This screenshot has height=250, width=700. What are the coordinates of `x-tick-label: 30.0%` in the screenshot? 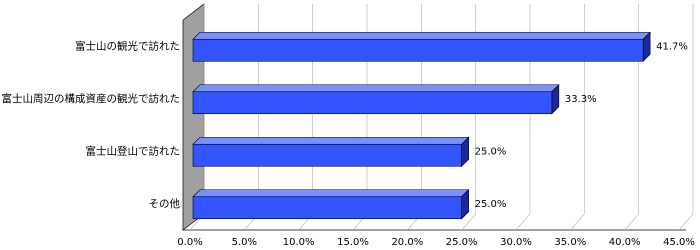 It's located at (516, 242).